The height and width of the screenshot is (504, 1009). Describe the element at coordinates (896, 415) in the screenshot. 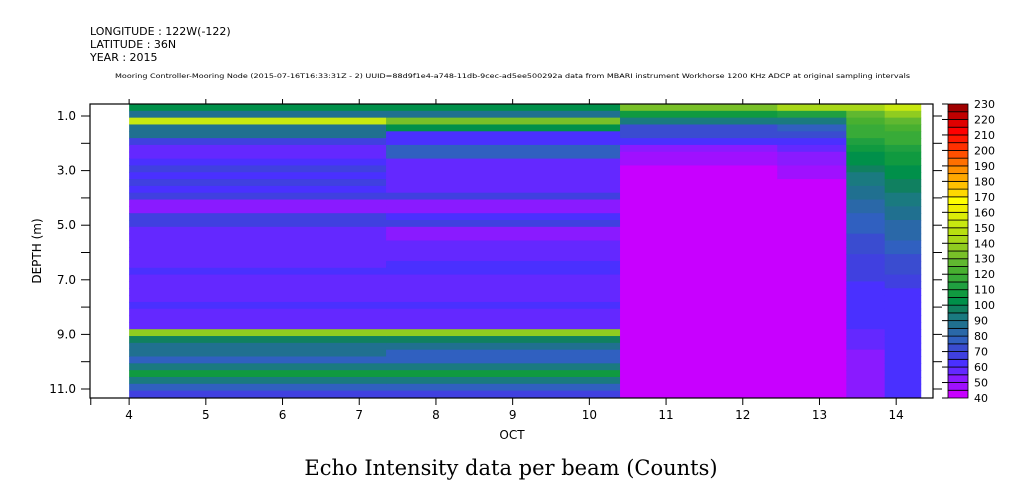

I see `x-tick-label: 14` at that location.